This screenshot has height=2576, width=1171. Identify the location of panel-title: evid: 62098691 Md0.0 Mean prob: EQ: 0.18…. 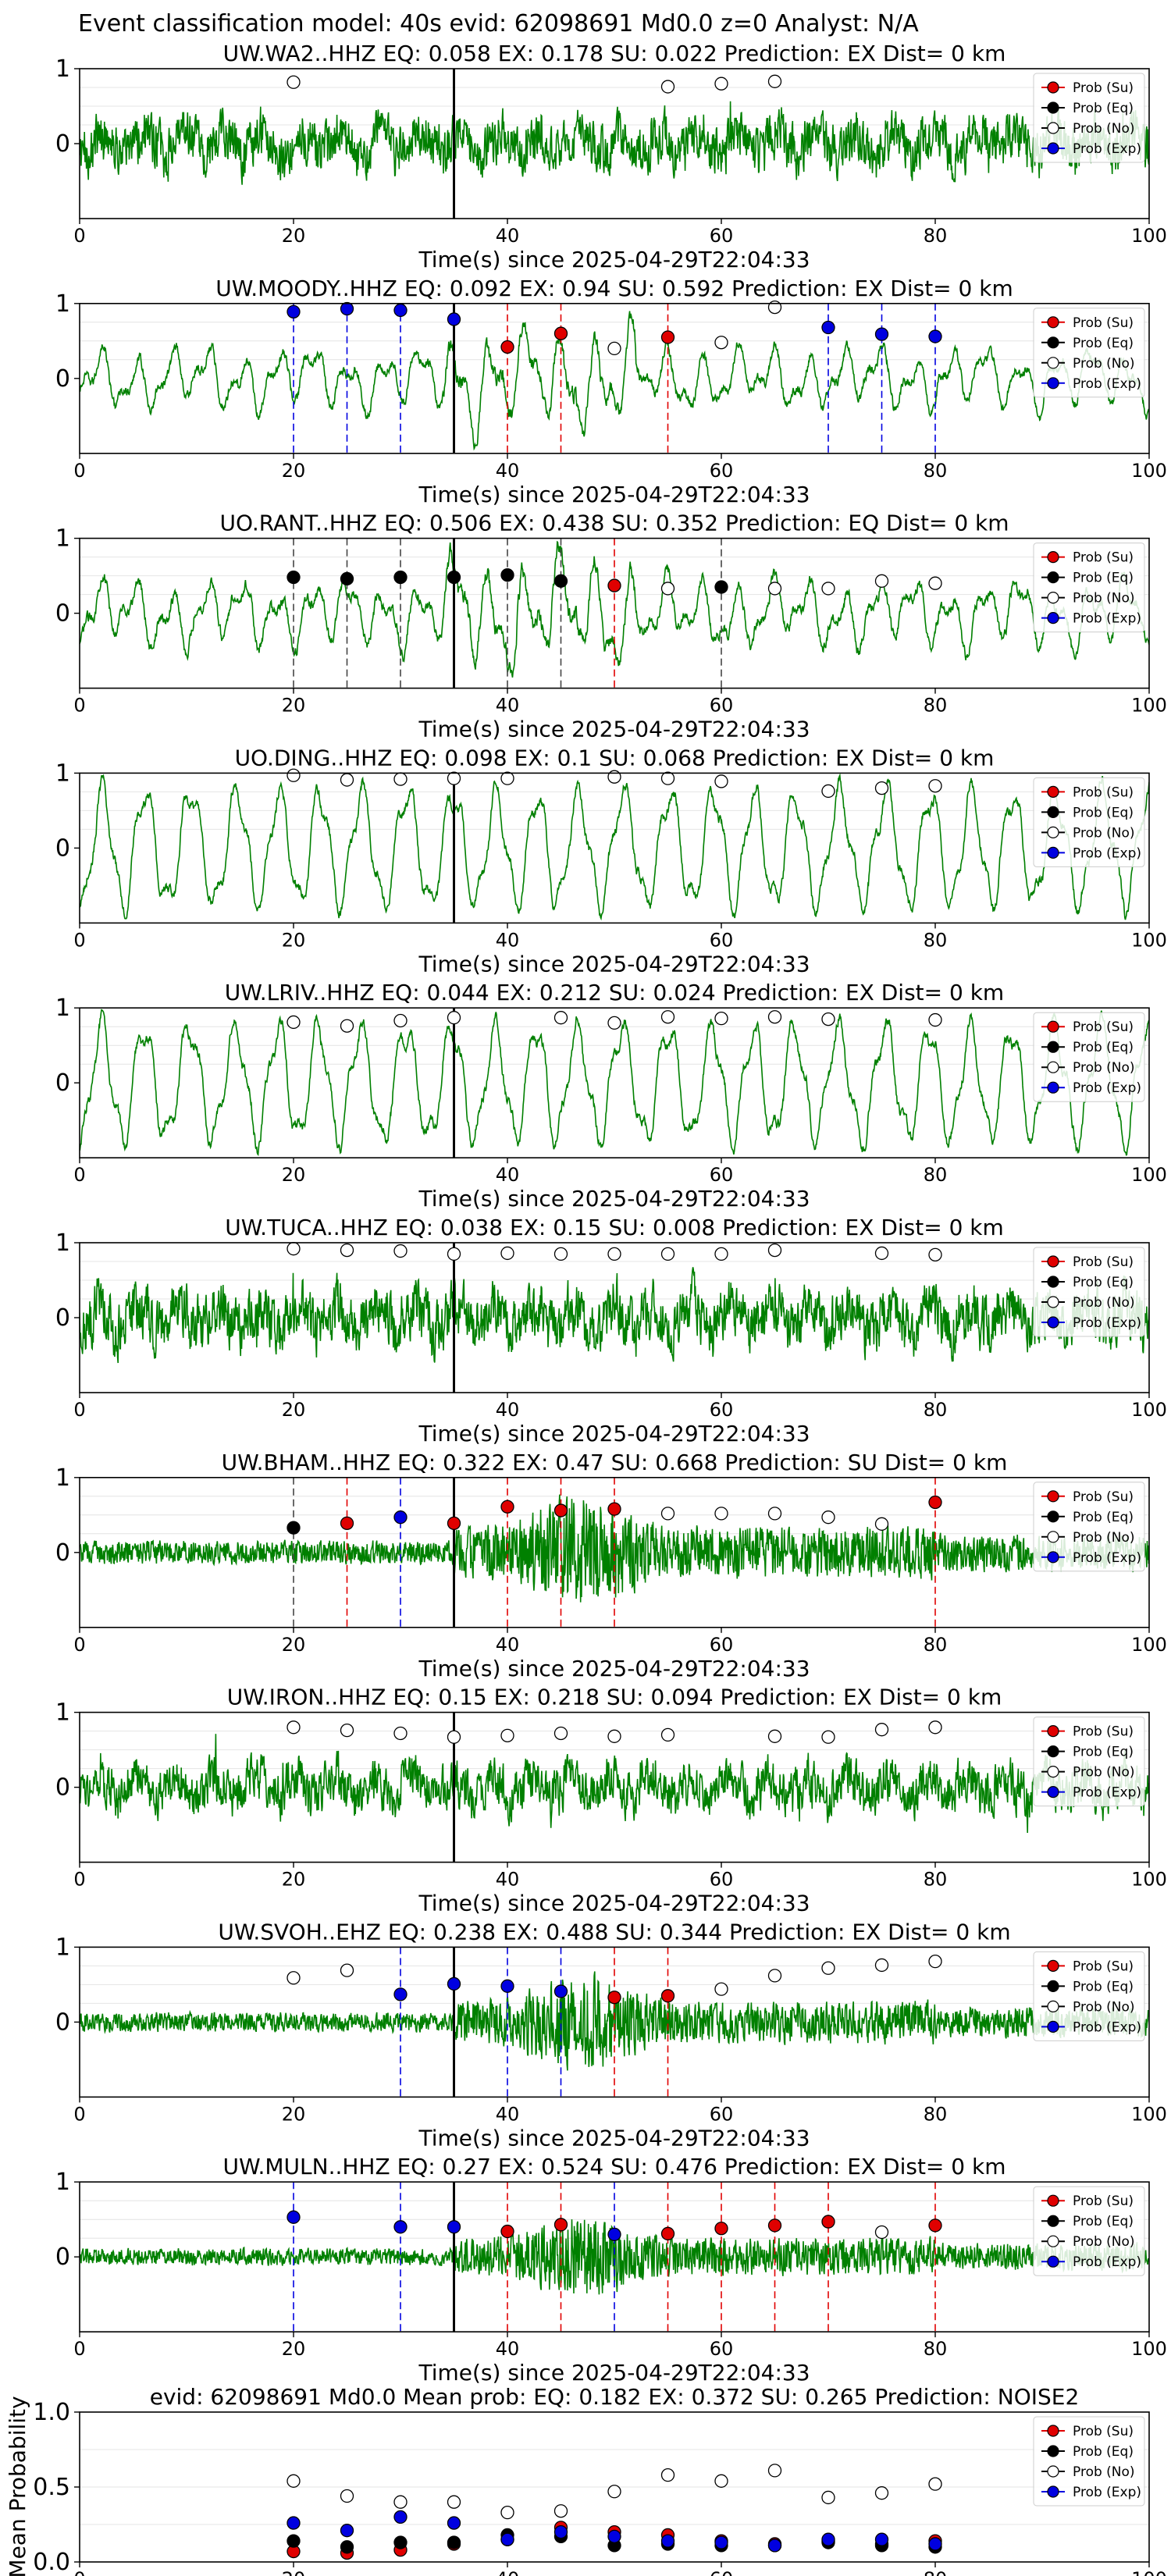
(615, 2397).